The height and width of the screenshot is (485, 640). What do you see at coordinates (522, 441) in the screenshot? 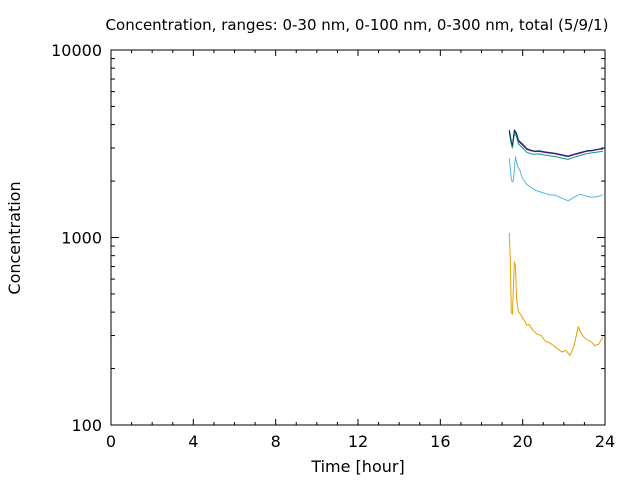
I see `x-tick-label: 20` at bounding box center [522, 441].